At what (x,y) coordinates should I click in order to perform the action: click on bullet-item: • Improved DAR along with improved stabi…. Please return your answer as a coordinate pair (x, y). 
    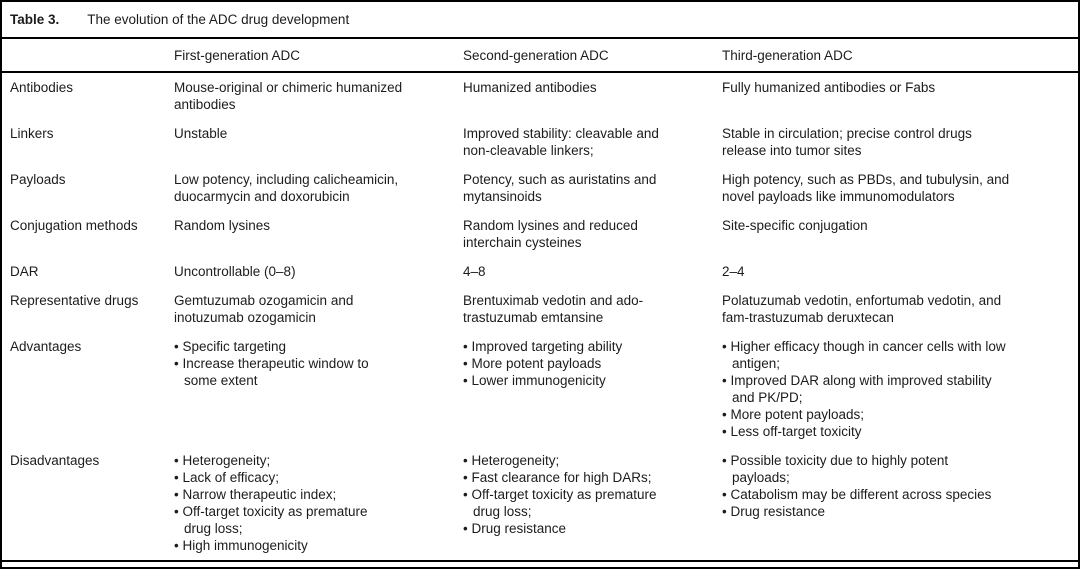
    Looking at the image, I should click on (857, 389).